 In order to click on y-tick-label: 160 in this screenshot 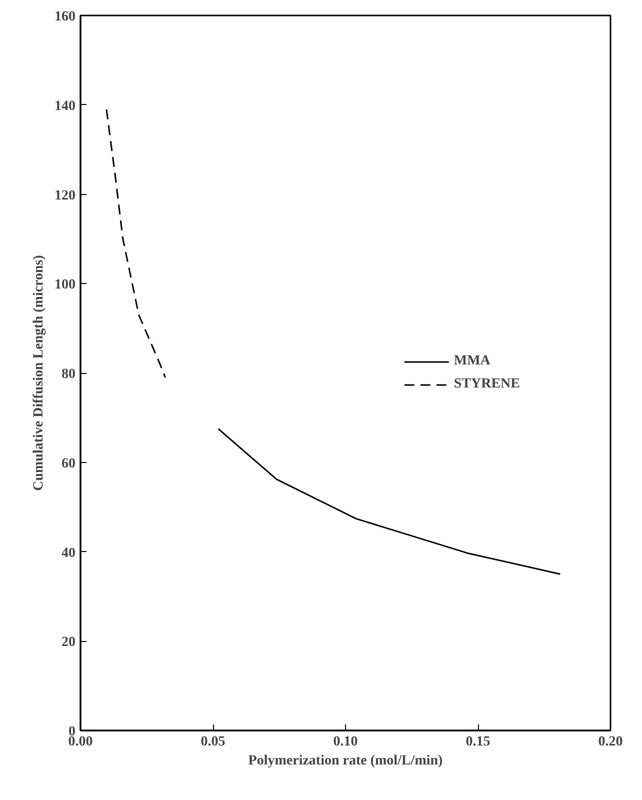, I will do `click(65, 17)`.